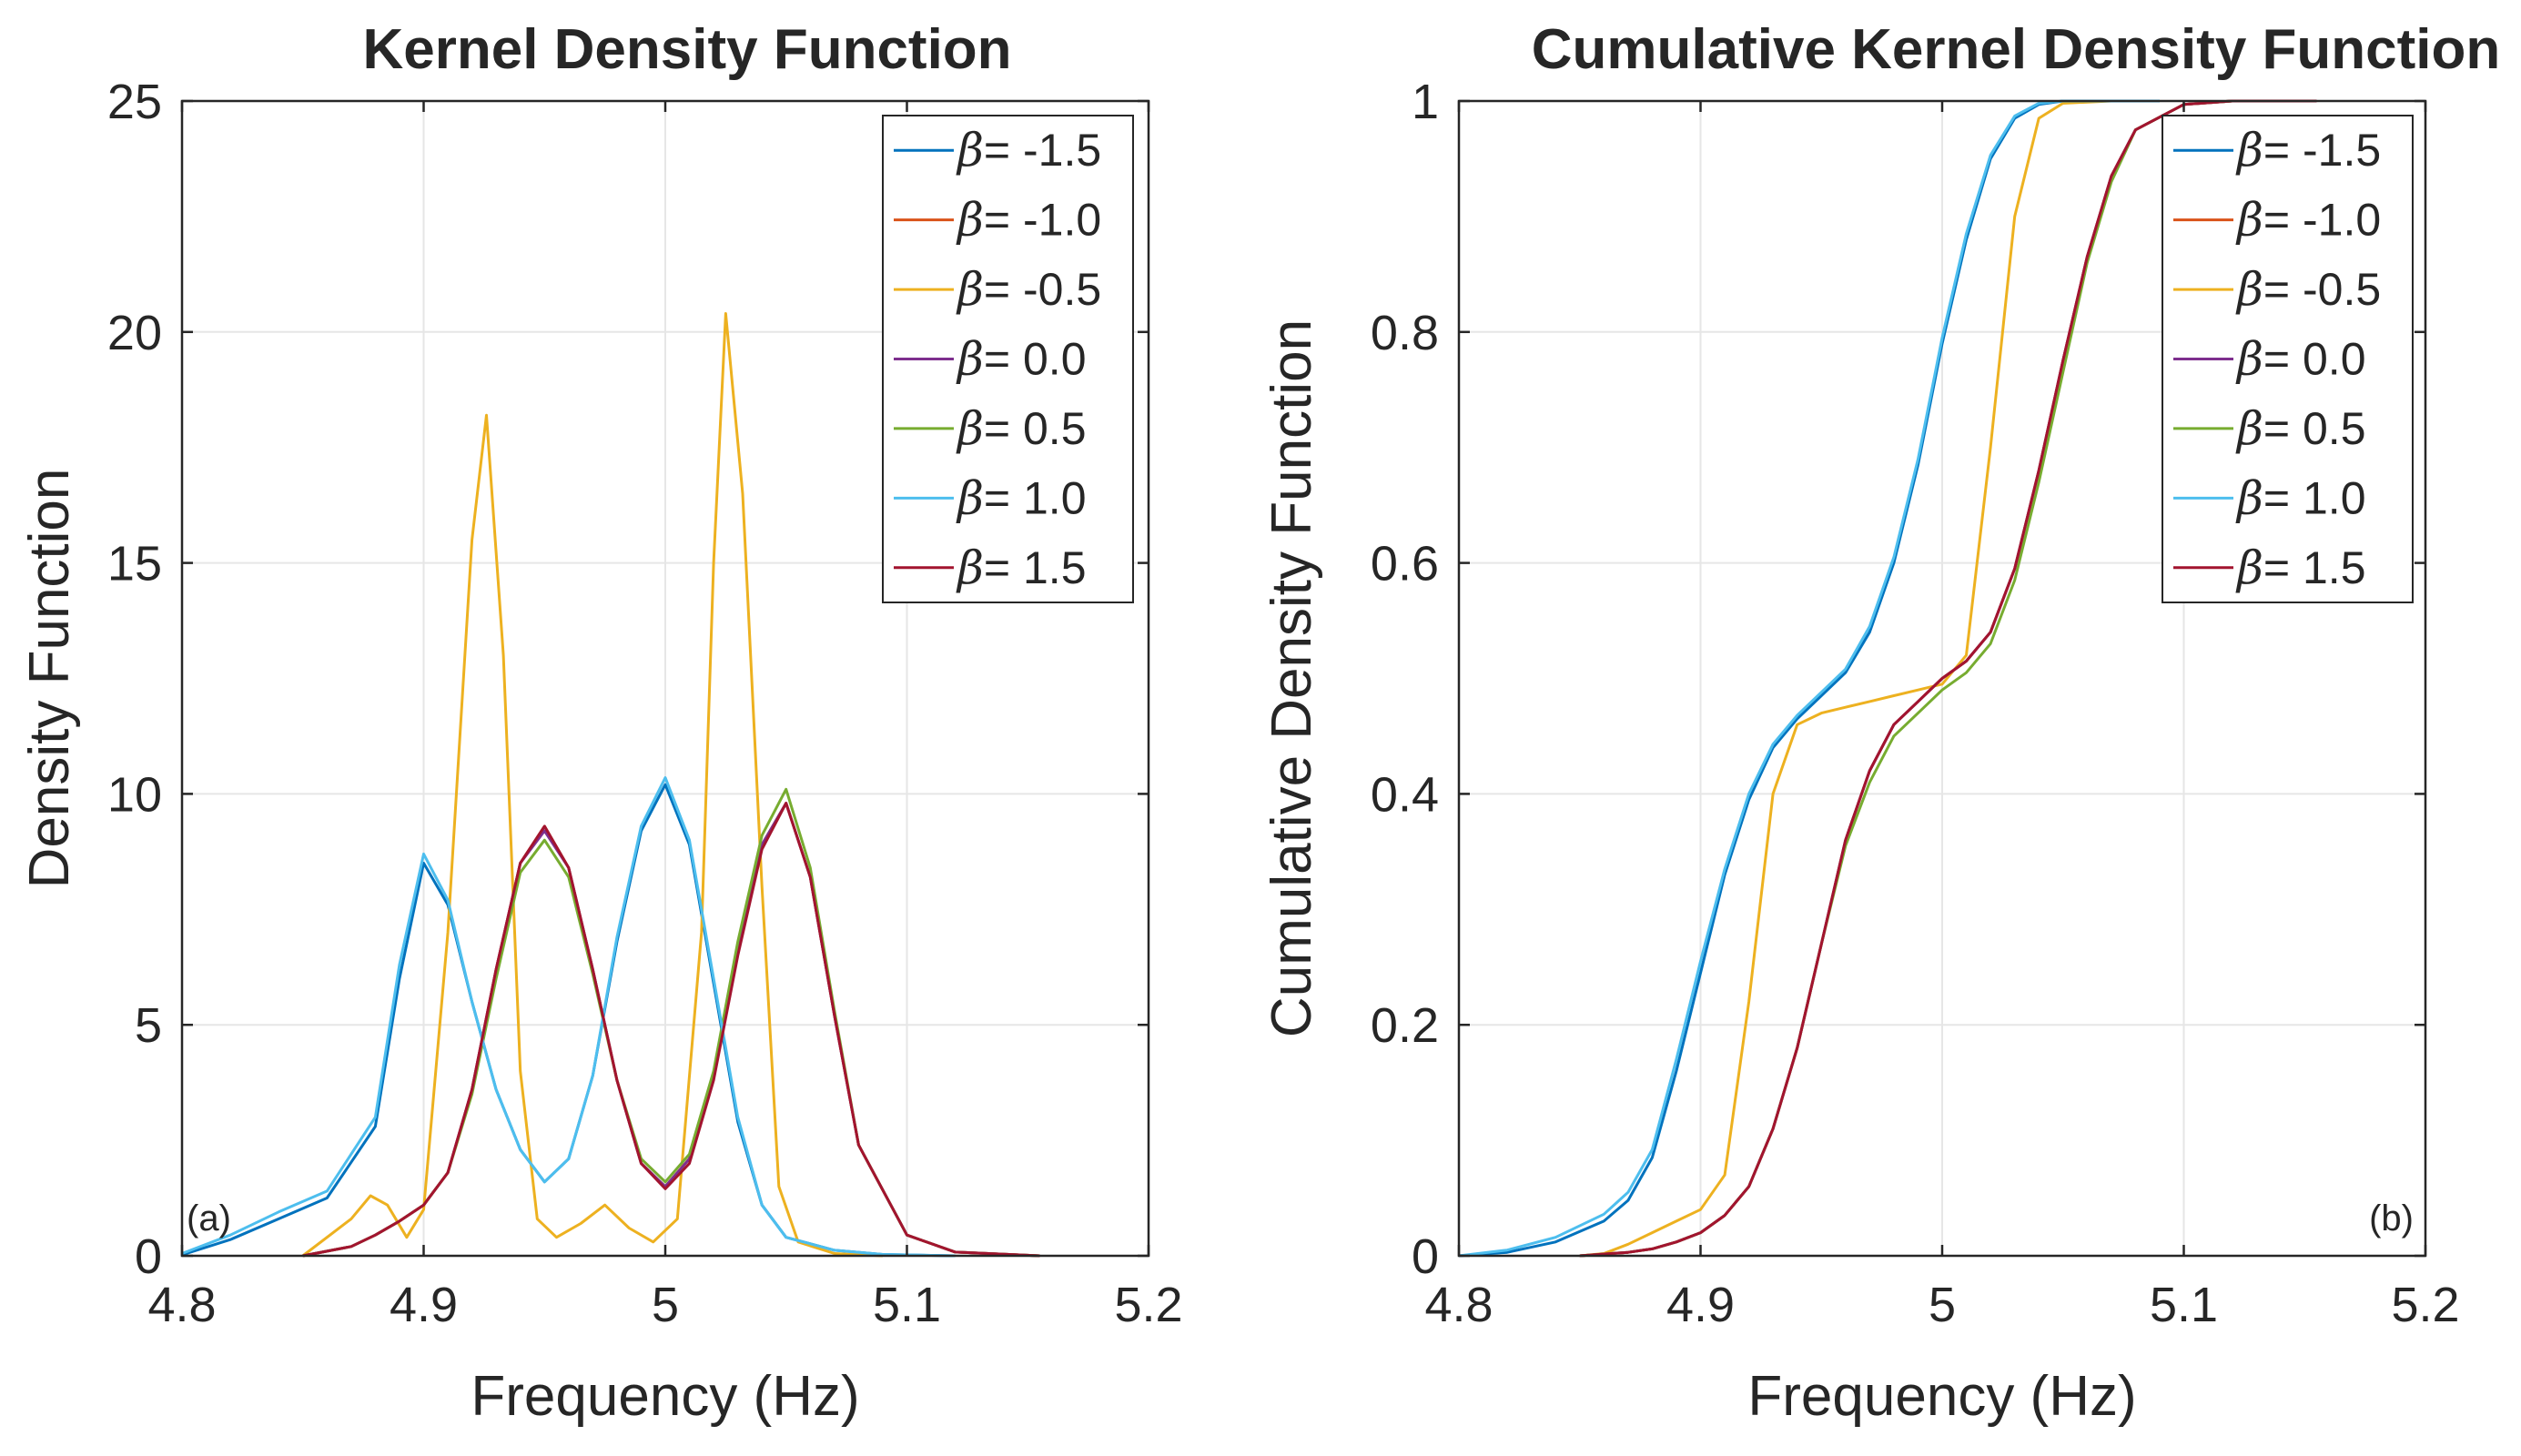 This screenshot has height=1456, width=2521. I want to click on y-tick-label: 20, so click(134, 333).